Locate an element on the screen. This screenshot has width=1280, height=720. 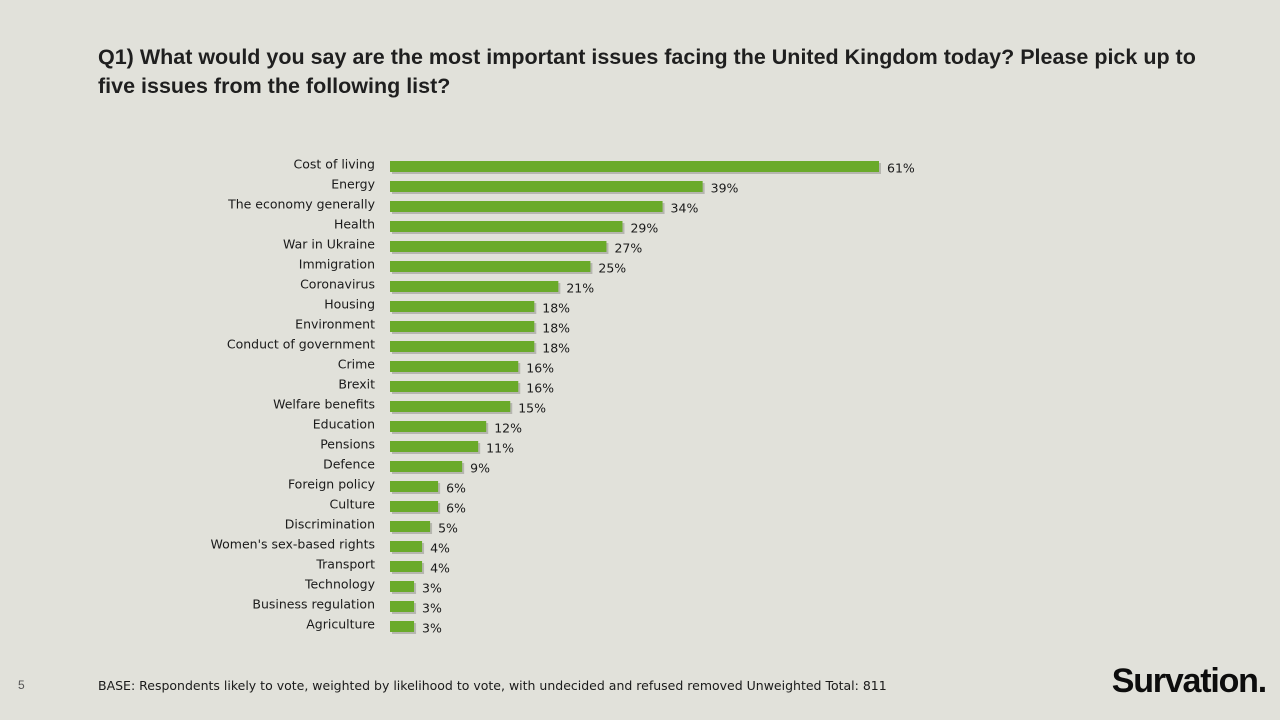
value-label: 15% is located at coordinates (532, 408).